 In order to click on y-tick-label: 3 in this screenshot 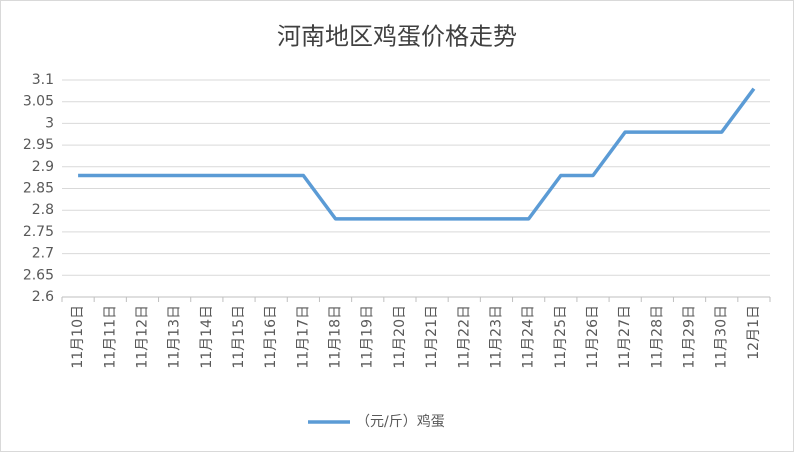, I will do `click(49, 123)`.